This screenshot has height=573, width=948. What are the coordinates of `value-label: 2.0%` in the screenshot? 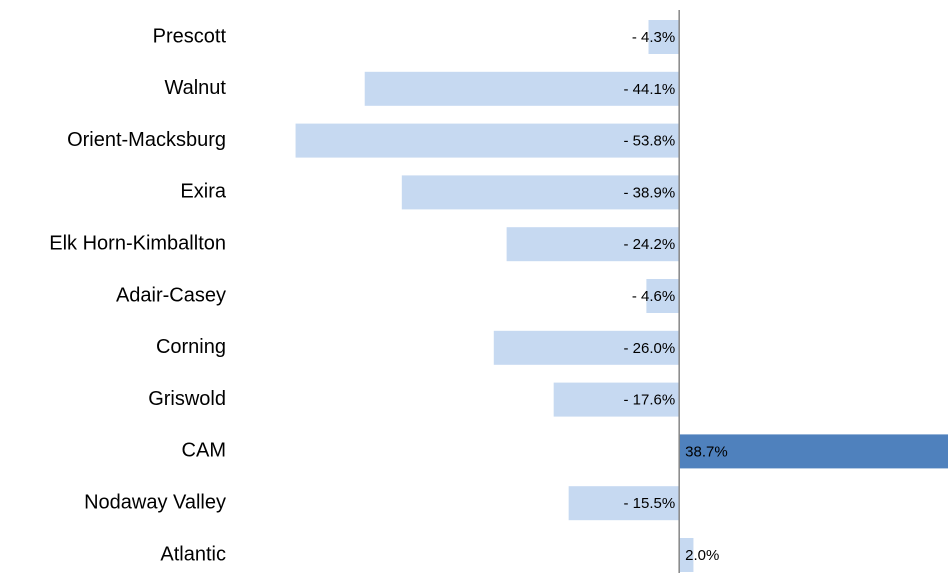 It's located at (702, 555).